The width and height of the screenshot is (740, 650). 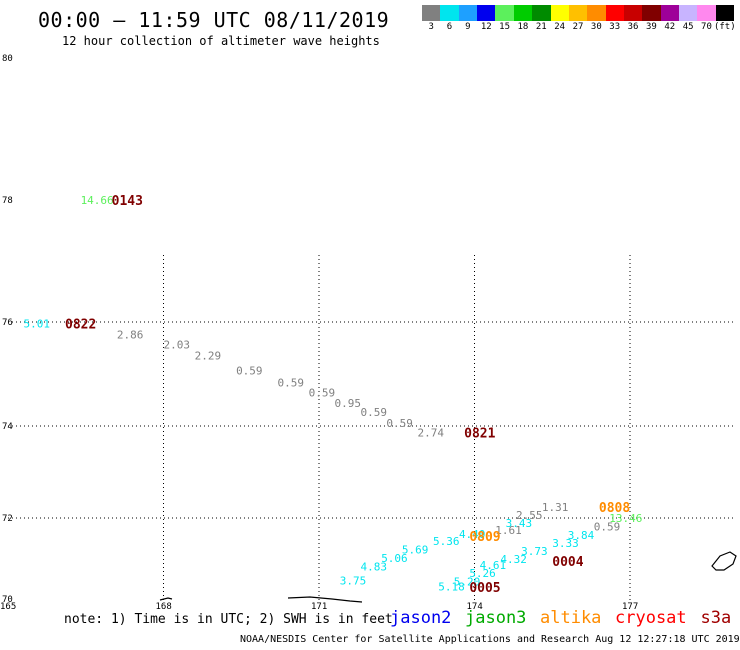 I want to click on lon-tick-label: 171, so click(x=319, y=607).